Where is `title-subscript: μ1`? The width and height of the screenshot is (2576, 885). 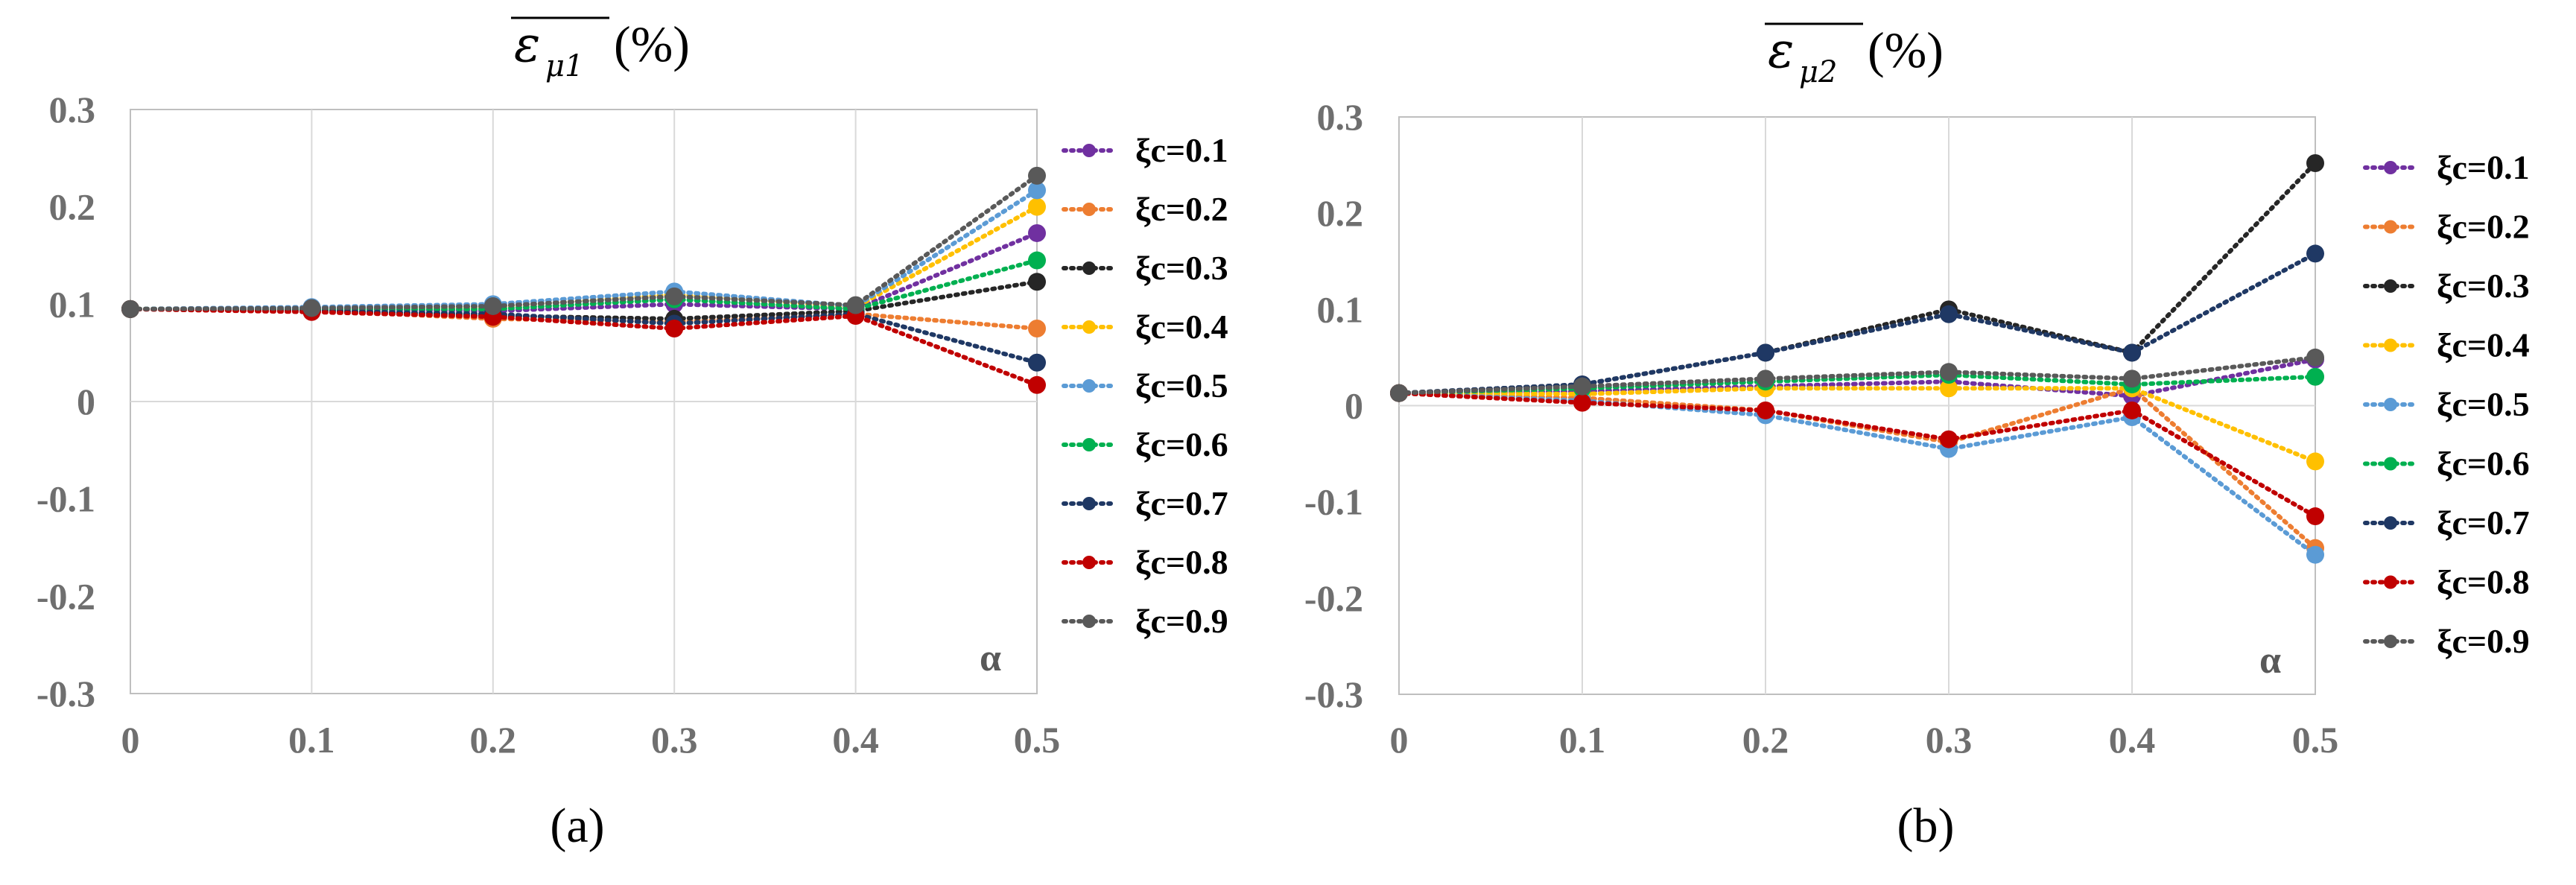 title-subscript: μ1 is located at coordinates (564, 66).